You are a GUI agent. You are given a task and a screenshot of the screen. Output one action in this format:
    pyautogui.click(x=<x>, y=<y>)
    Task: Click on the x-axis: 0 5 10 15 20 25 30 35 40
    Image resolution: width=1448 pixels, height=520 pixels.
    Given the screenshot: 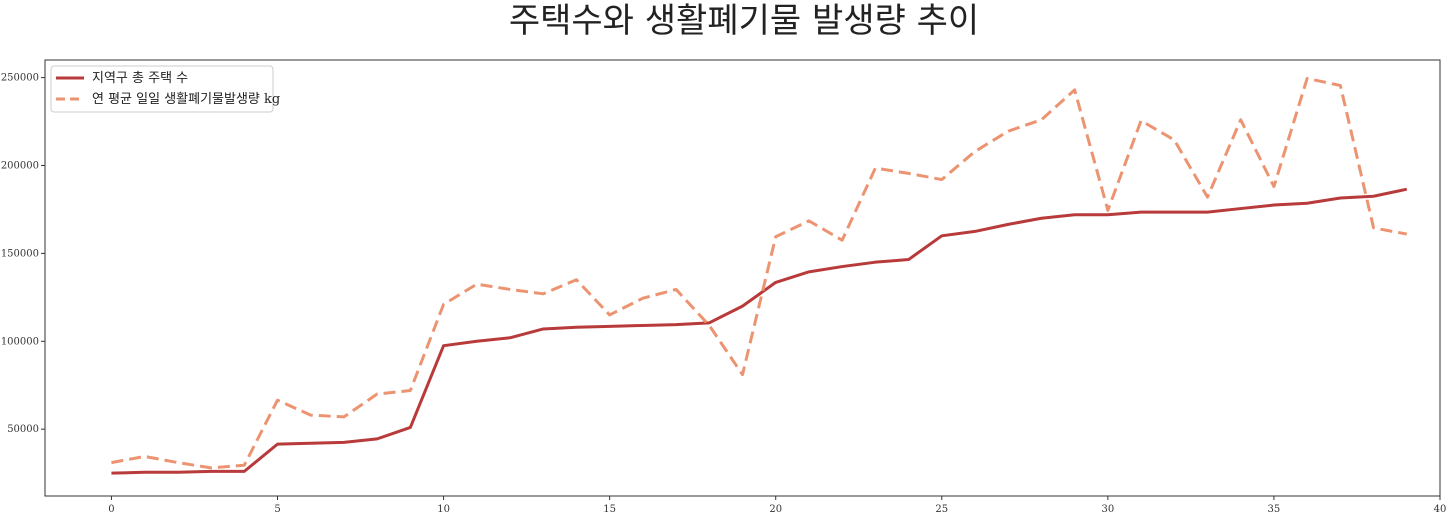 What is the action you would take?
    pyautogui.click(x=777, y=505)
    